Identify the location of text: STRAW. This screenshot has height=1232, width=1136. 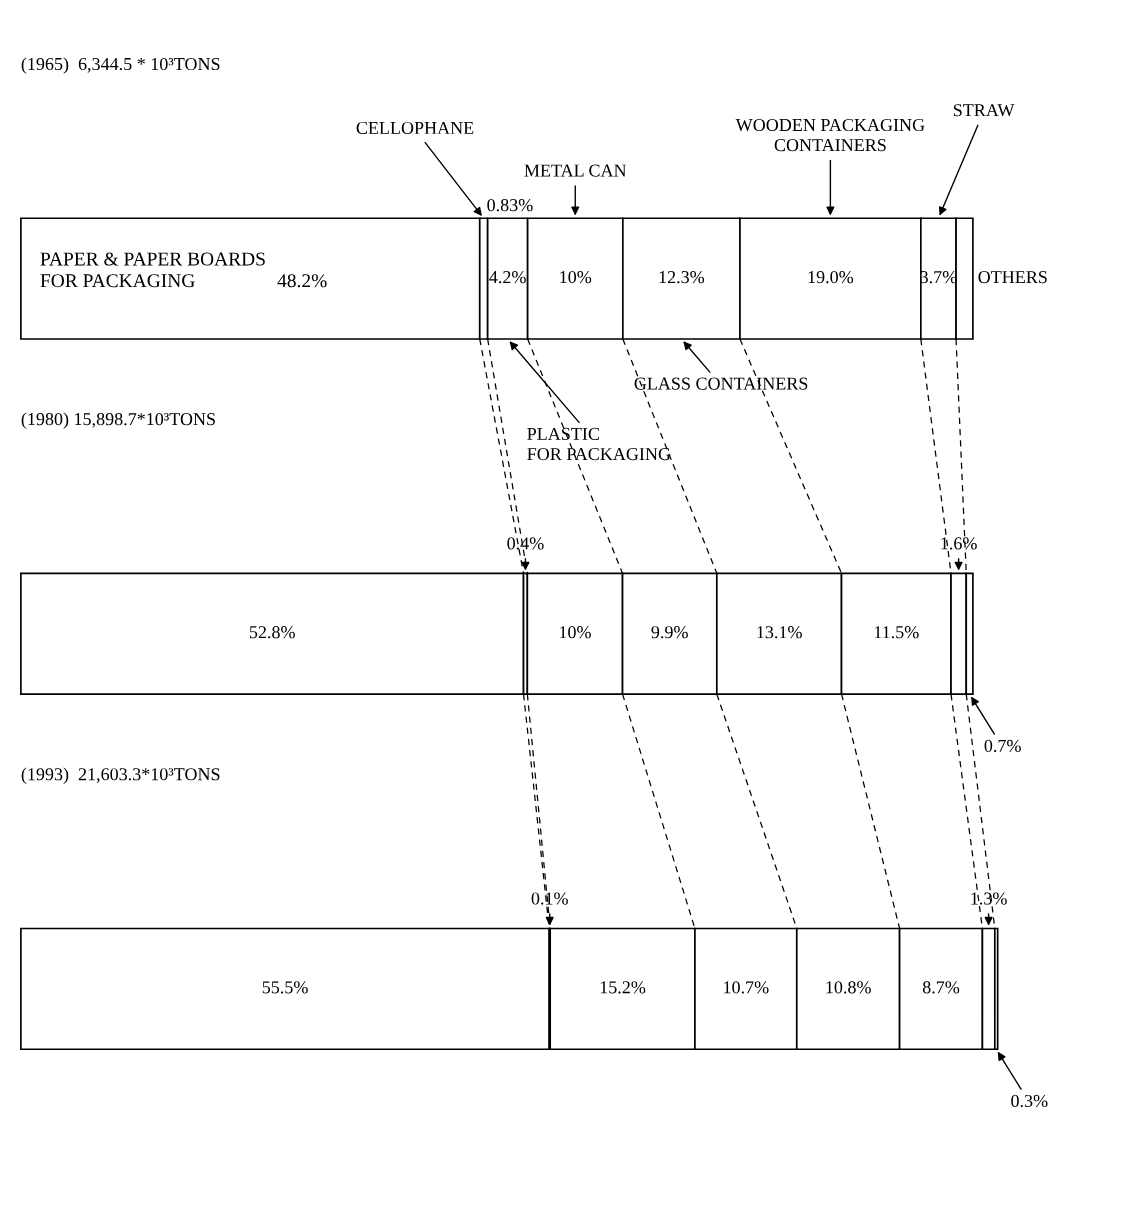
(984, 110).